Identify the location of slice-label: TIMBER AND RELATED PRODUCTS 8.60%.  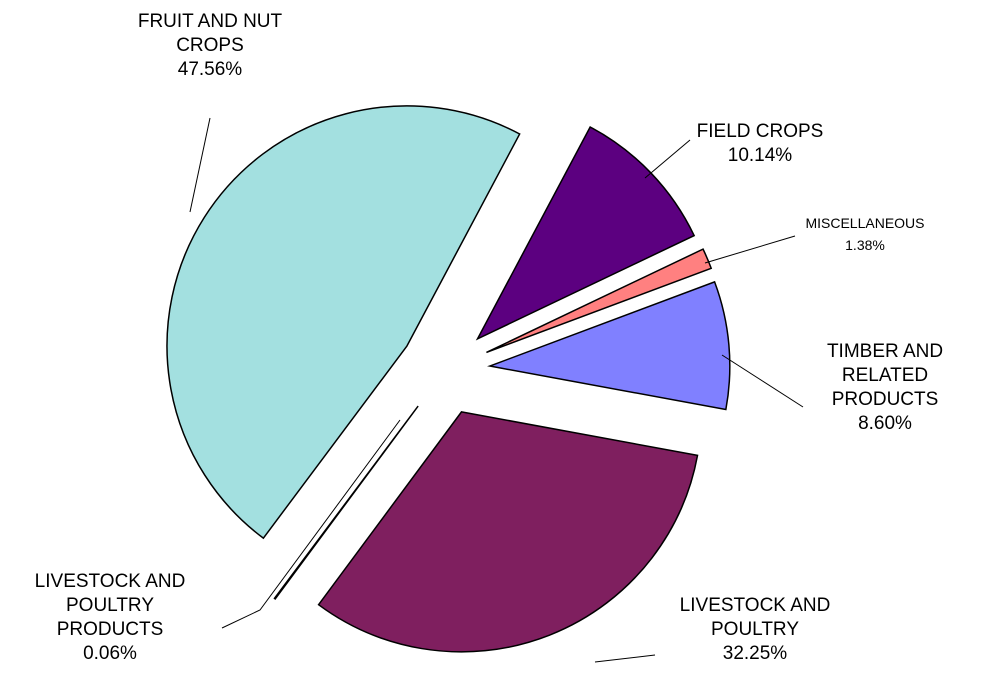
(885, 388).